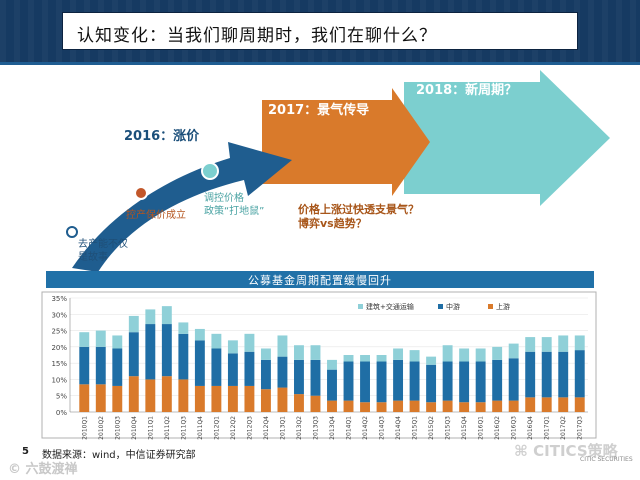  I want to click on x-tick-label: 2011Q2, so click(167, 428).